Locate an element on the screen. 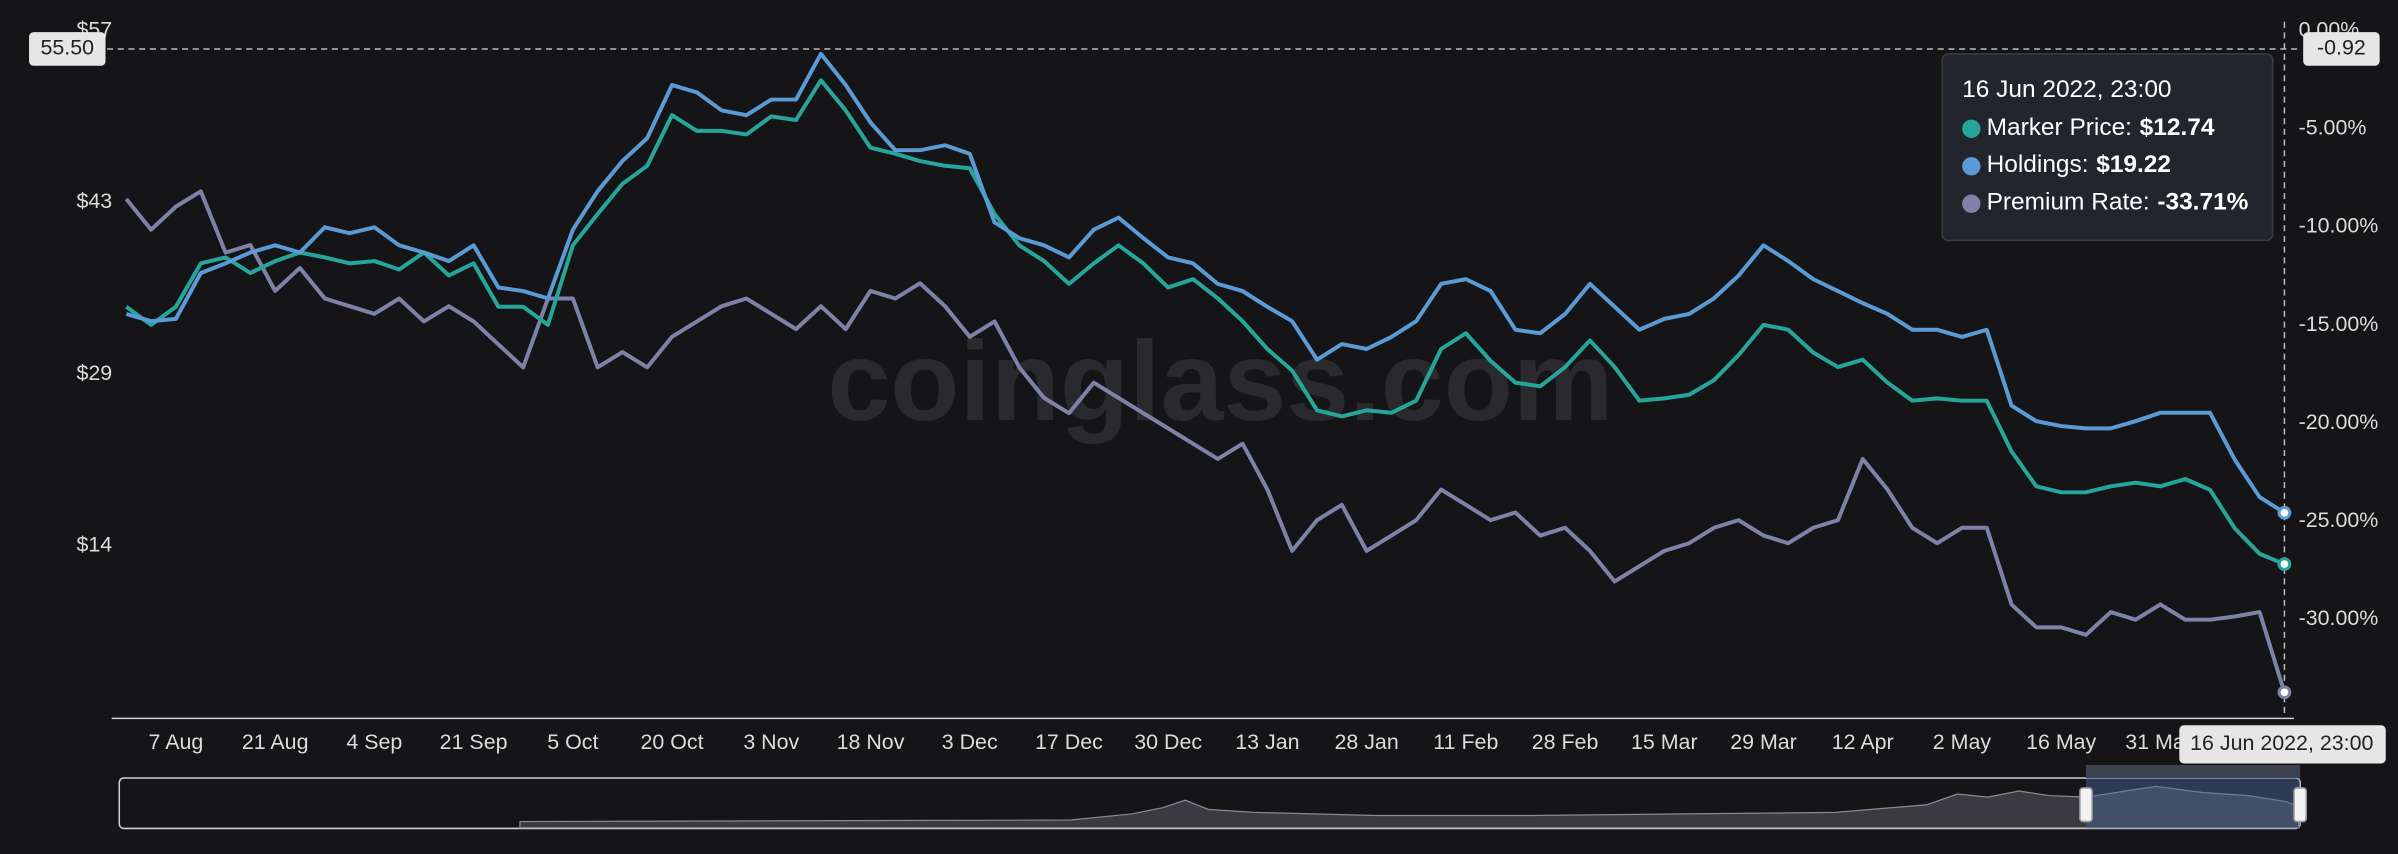  watermark: coinglass.com is located at coordinates (1220, 381).